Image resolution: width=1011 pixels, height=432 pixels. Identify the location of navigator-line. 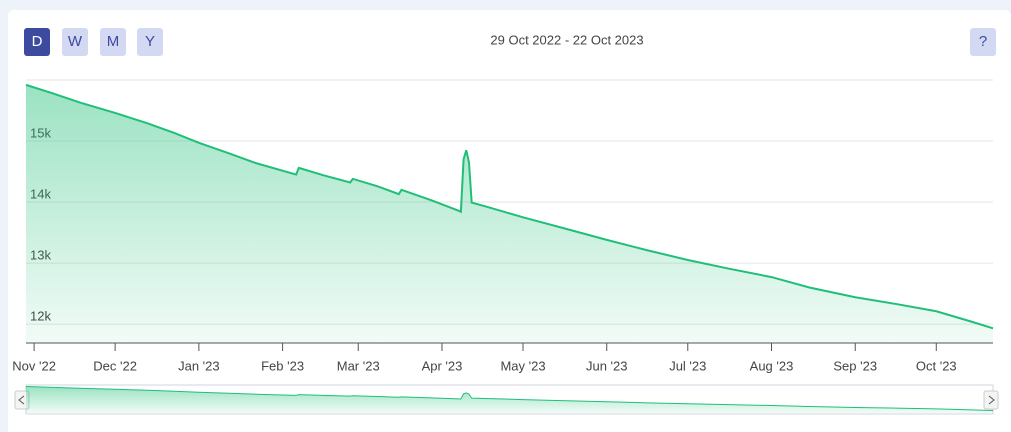
(509, 398).